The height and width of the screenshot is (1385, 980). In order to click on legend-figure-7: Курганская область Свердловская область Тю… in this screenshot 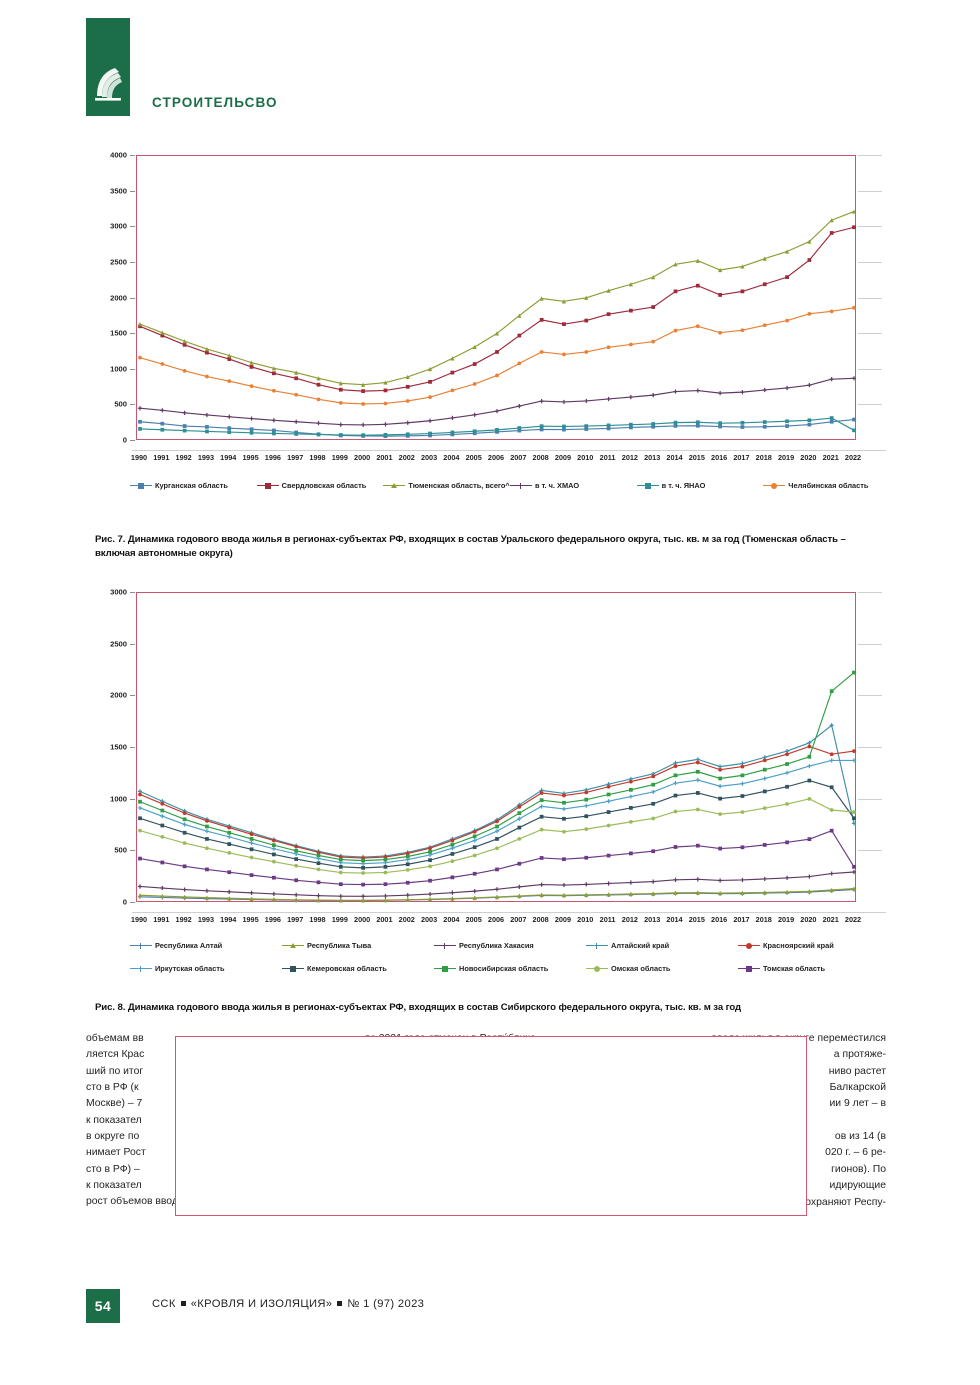, I will do `click(510, 485)`.